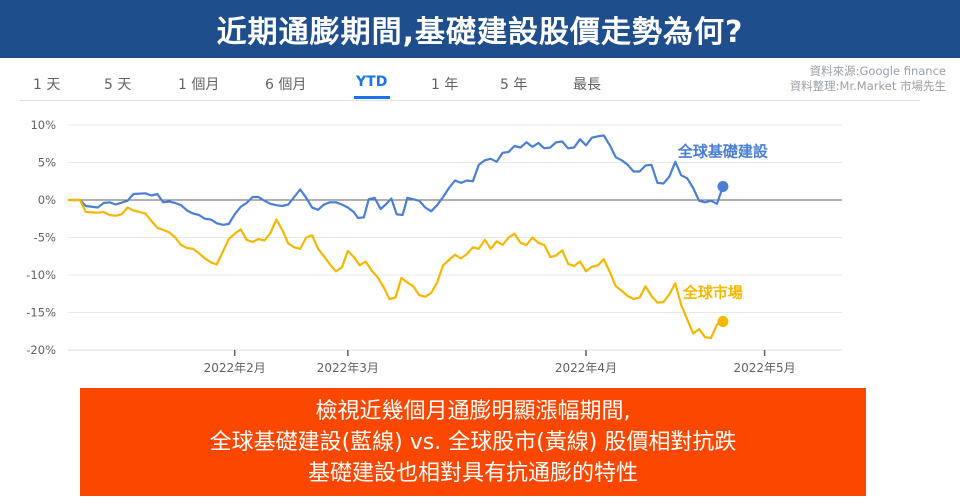 The image size is (960, 502). Describe the element at coordinates (473, 411) in the screenshot. I see `callout-line-1: 檢視近幾個月通膨明顯漲幅期間,` at that location.